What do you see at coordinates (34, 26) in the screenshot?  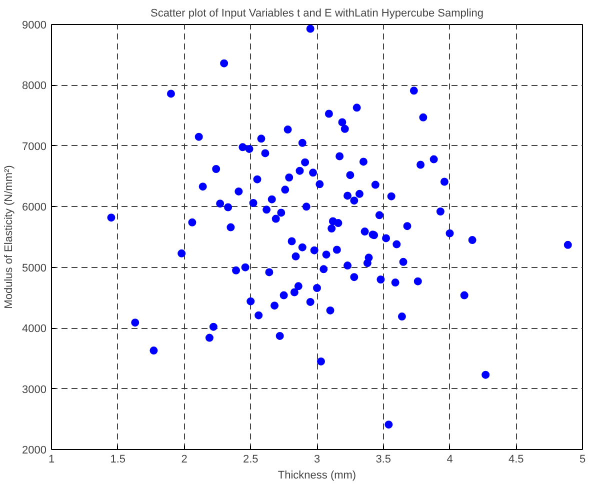 I see `y-tick-label: 9000` at bounding box center [34, 26].